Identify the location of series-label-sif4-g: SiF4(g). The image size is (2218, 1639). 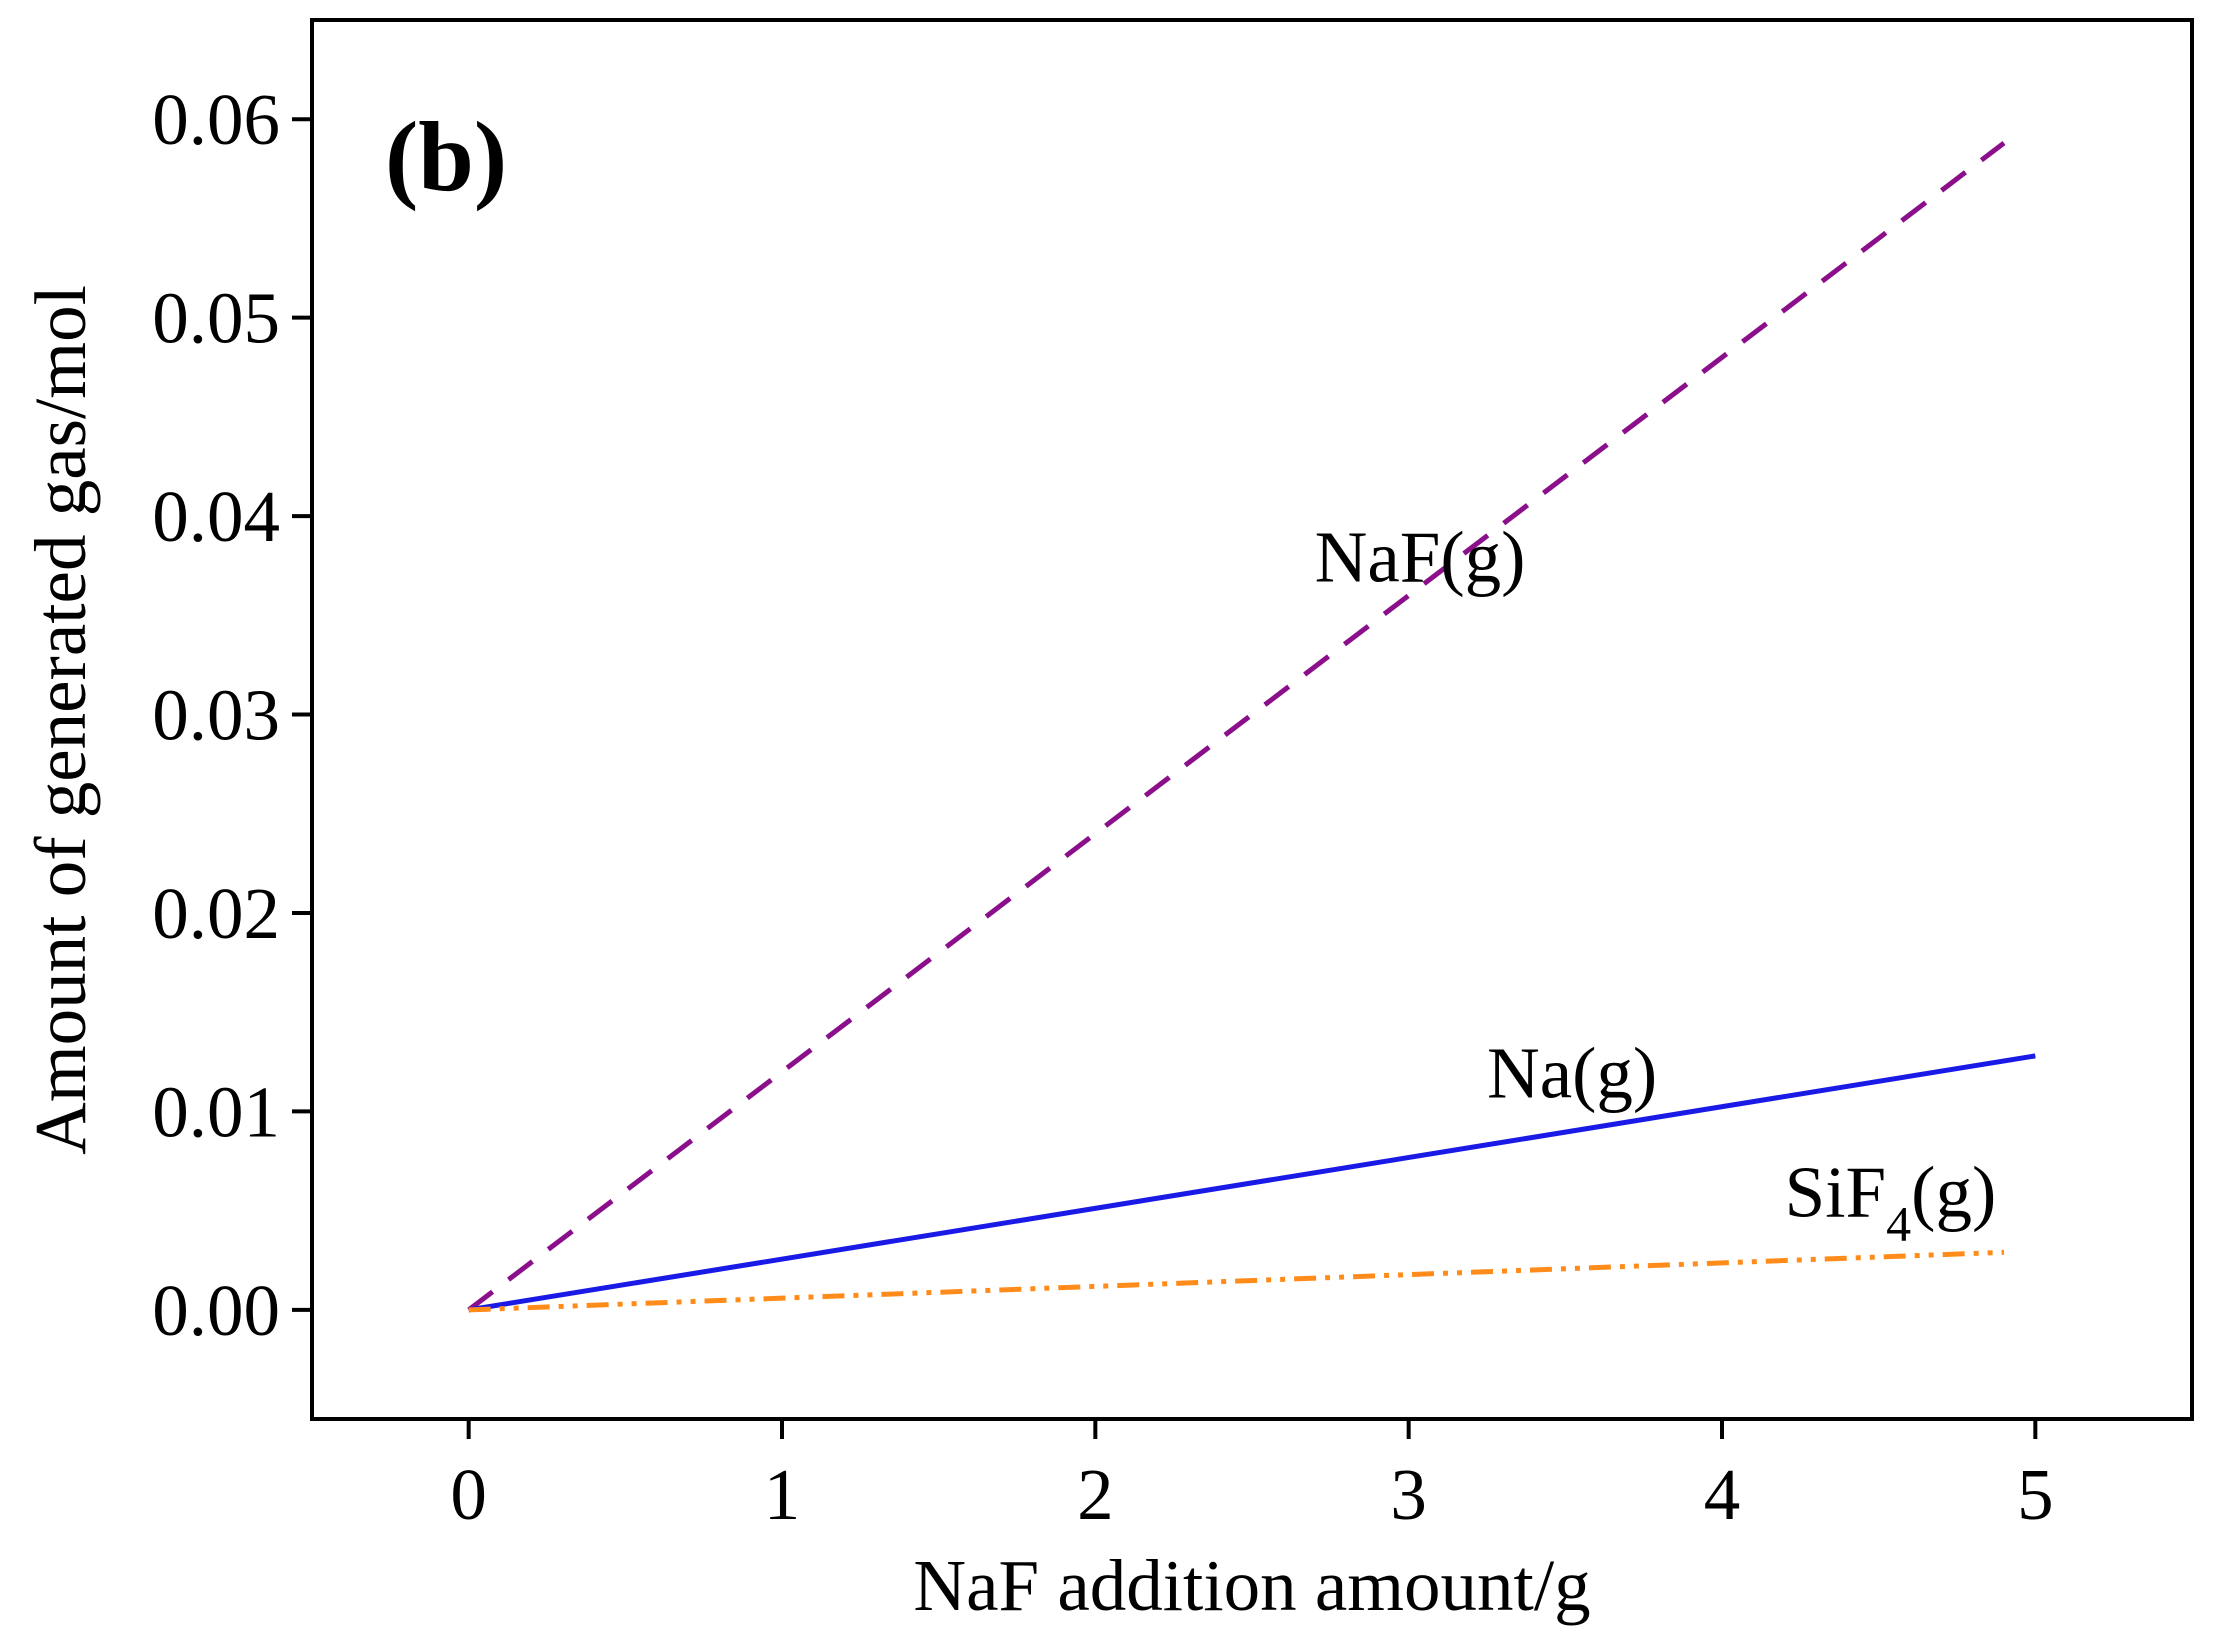
(1891, 1202).